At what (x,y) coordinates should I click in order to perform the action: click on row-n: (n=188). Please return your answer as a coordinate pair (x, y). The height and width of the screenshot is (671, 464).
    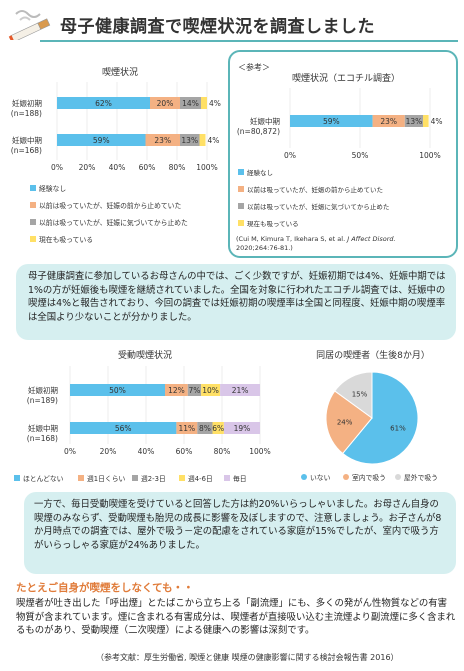
    Looking at the image, I should click on (26, 113).